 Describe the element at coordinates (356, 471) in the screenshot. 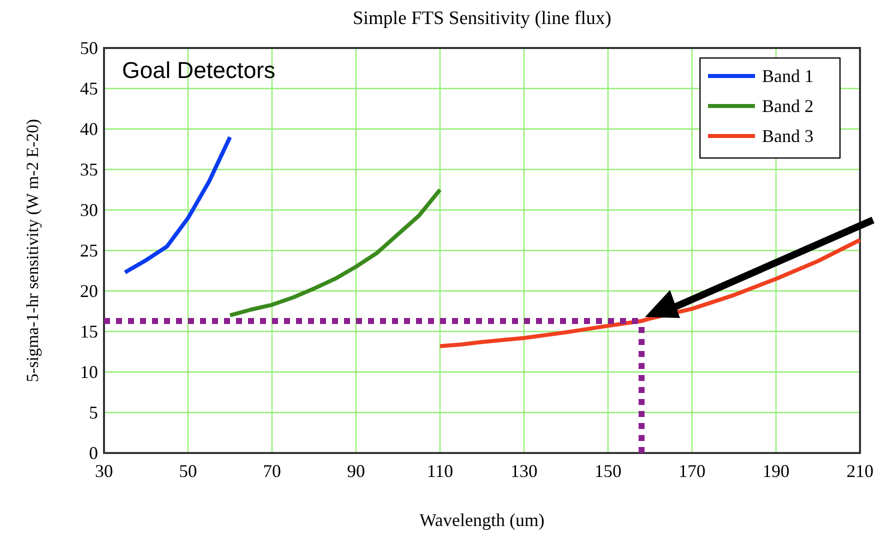

I see `x-tick-label: 90` at that location.